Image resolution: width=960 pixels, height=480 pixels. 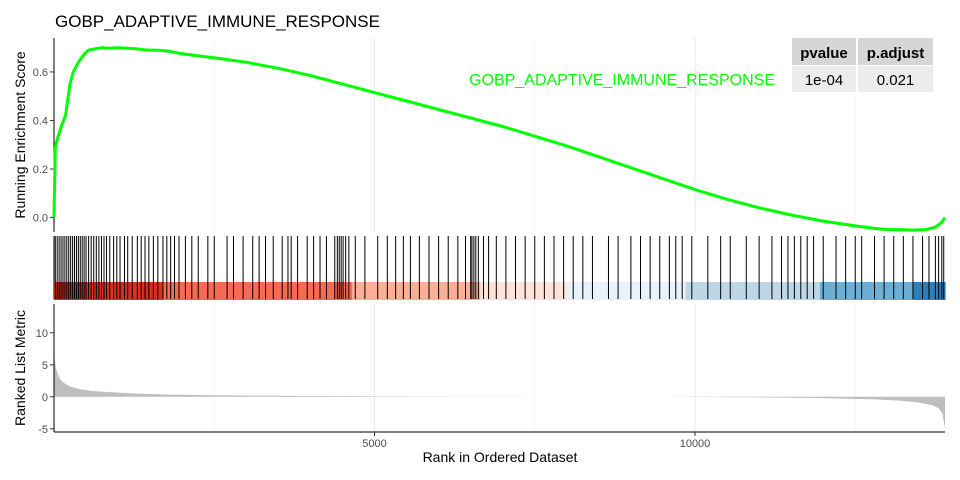 What do you see at coordinates (43, 145) in the screenshot?
I see `es-y-ticks: 0.0 0.2 0.4 0.6` at bounding box center [43, 145].